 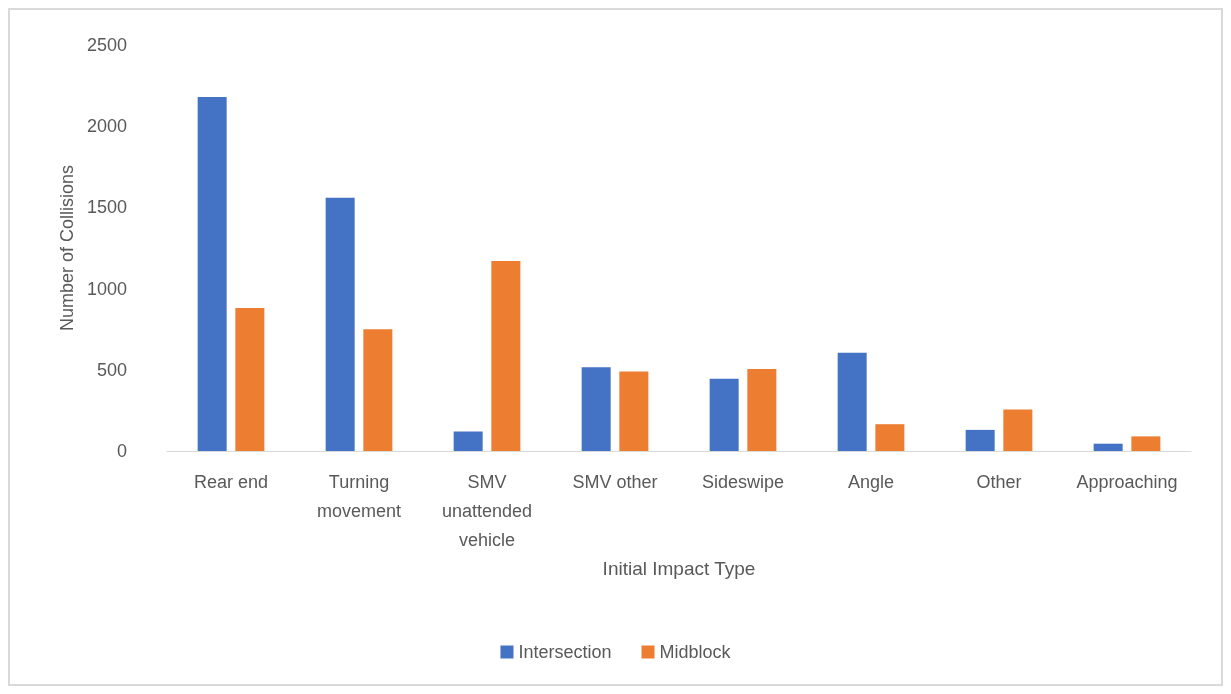 What do you see at coordinates (106, 288) in the screenshot?
I see `y-tick-label: 1000` at bounding box center [106, 288].